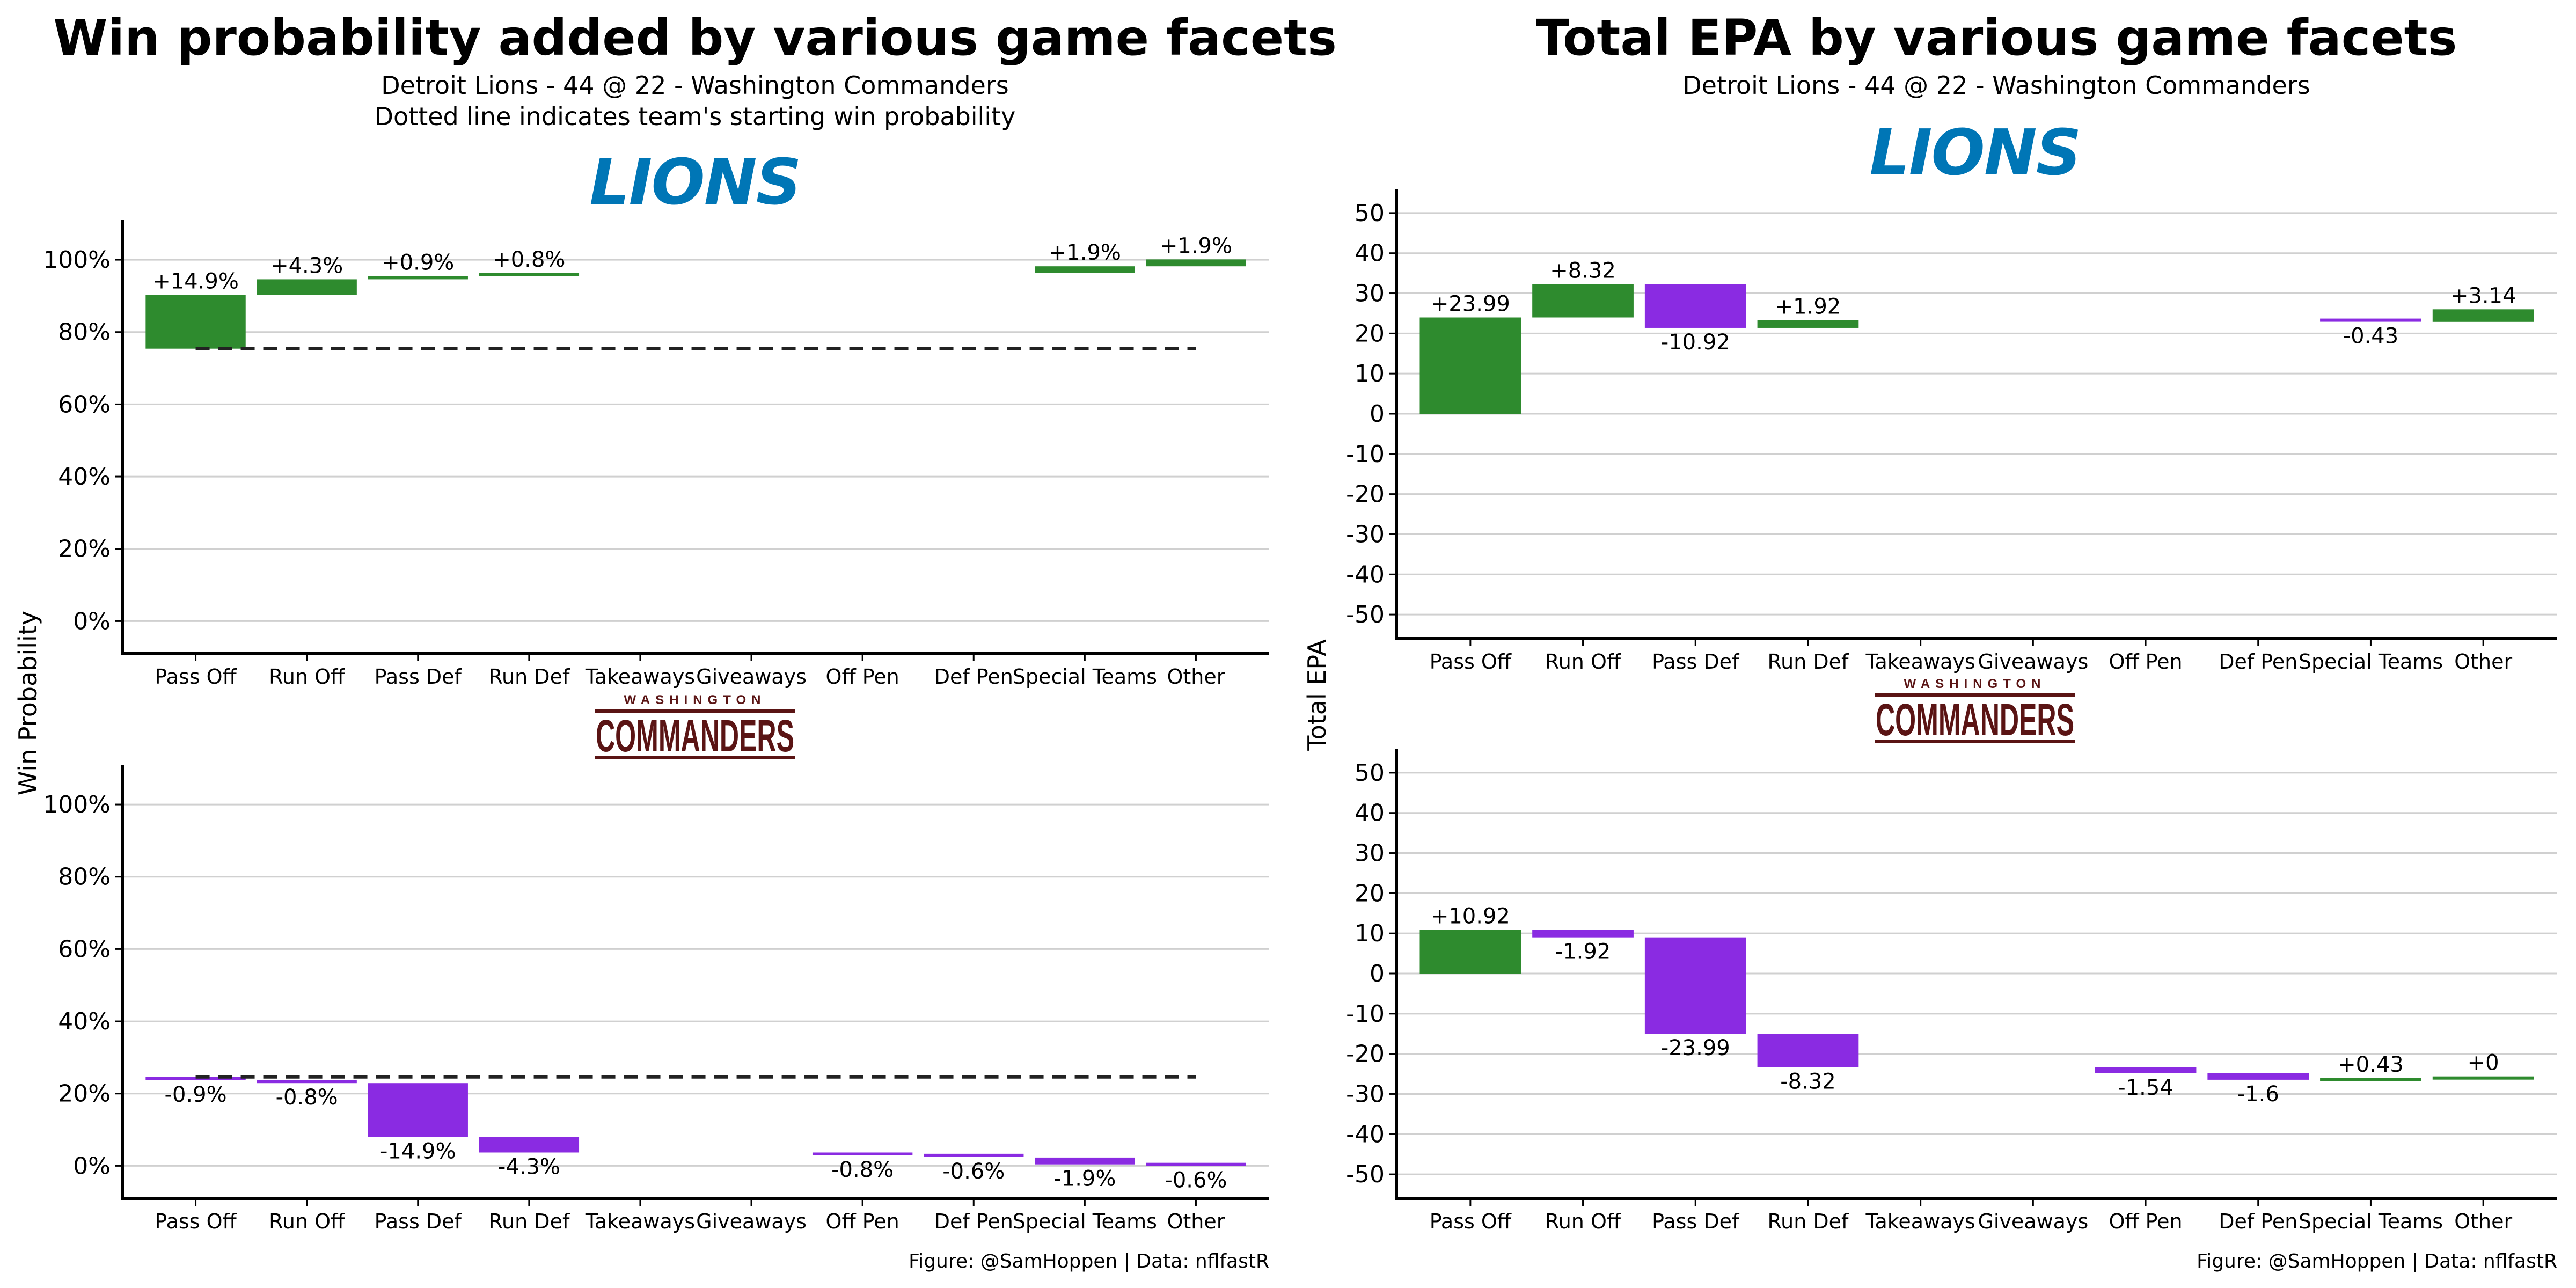 Image resolution: width=2576 pixels, height=1288 pixels. What do you see at coordinates (196, 1094) in the screenshot?
I see `data-label: -0.9%` at bounding box center [196, 1094].